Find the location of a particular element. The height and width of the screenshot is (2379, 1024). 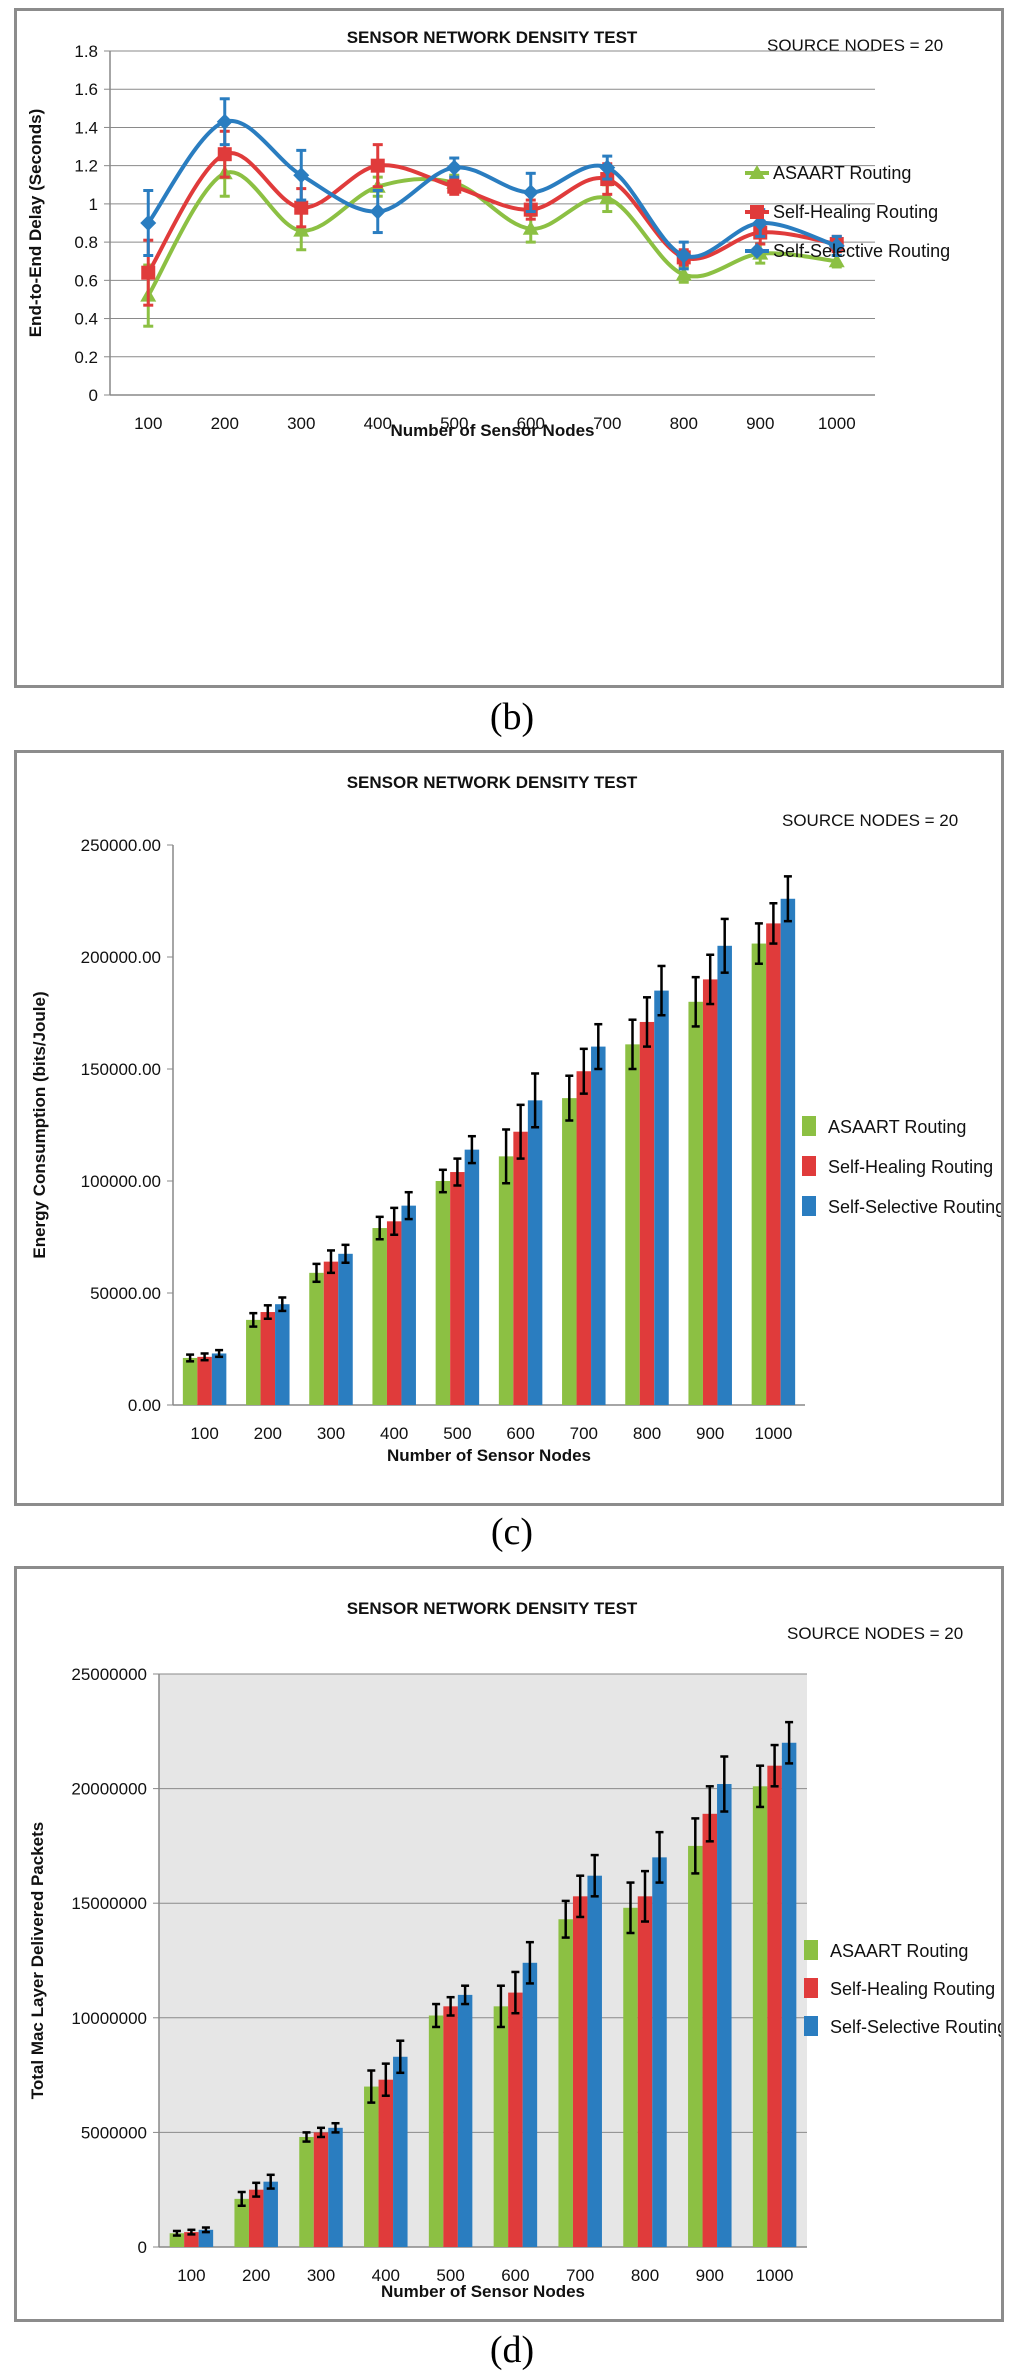

x-tick-label: 500 is located at coordinates (454, 423).